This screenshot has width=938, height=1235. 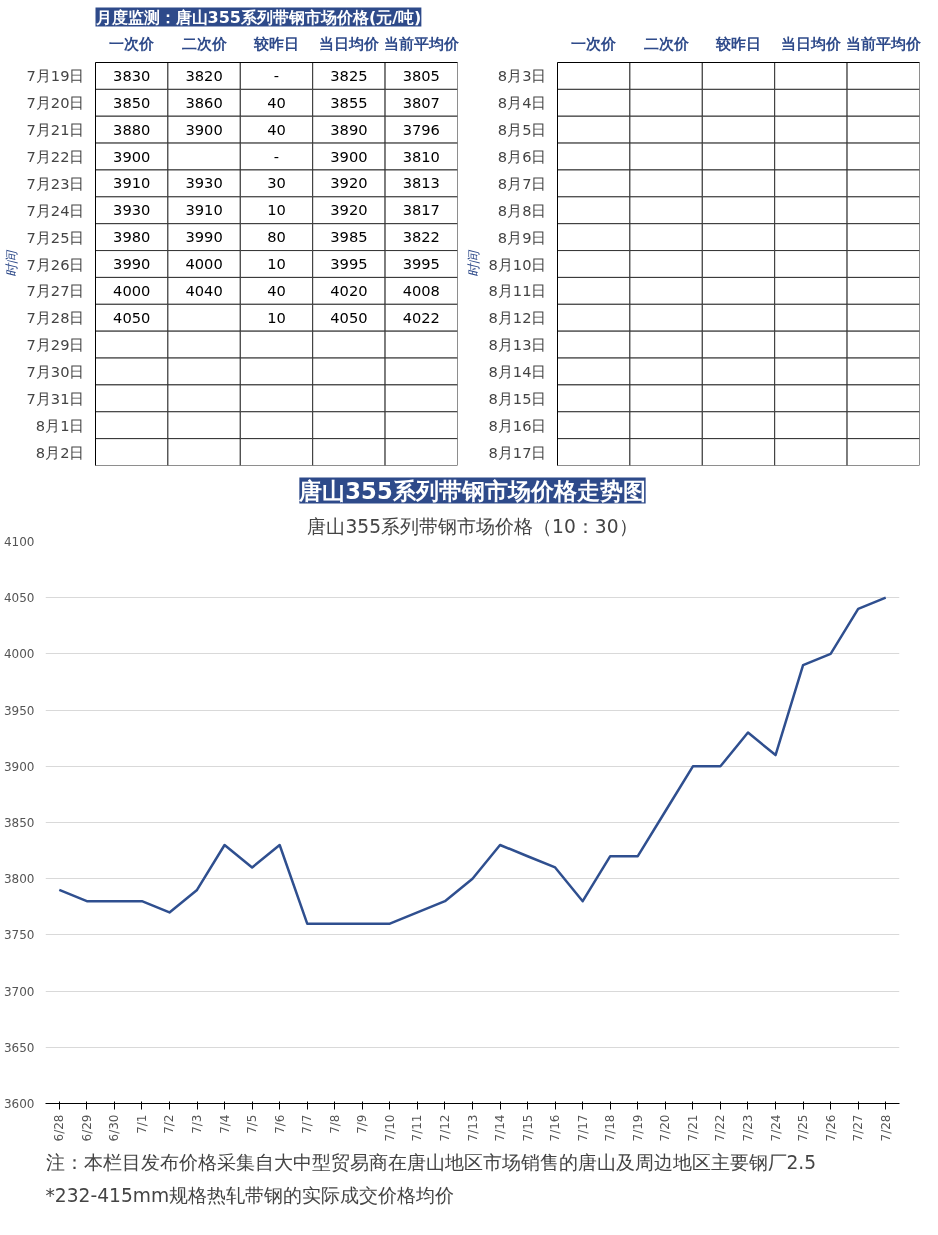 I want to click on y-tick-label: 3650, so click(x=19, y=1047).